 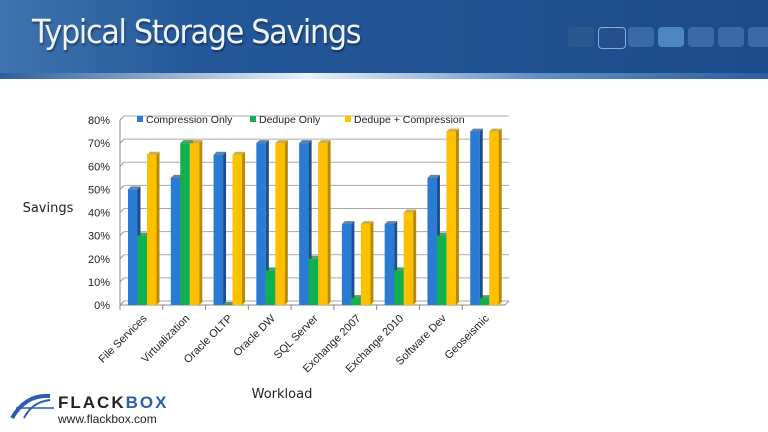 What do you see at coordinates (290, 120) in the screenshot?
I see `legend-label: Dedupe Only` at bounding box center [290, 120].